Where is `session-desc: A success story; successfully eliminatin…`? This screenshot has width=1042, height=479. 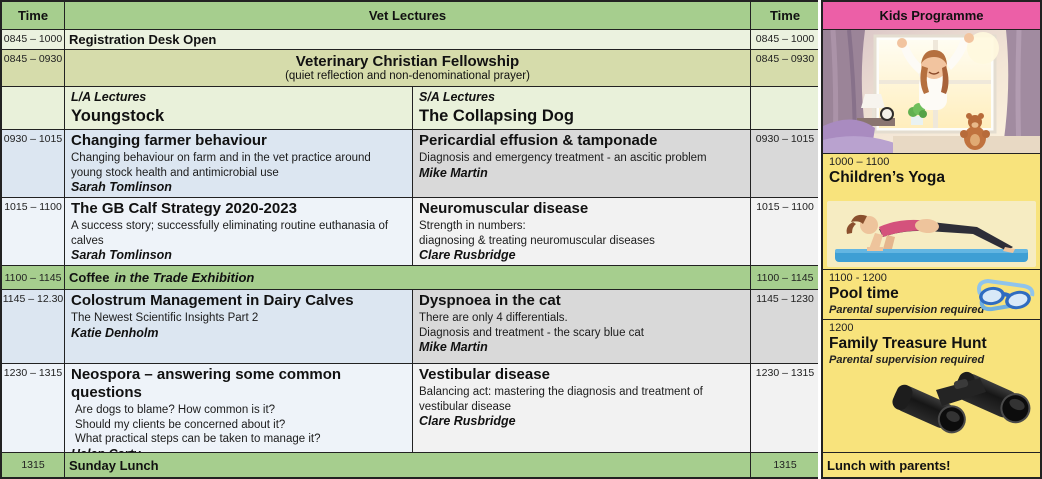 session-desc: A success story; successfully eliminatin… is located at coordinates (230, 233).